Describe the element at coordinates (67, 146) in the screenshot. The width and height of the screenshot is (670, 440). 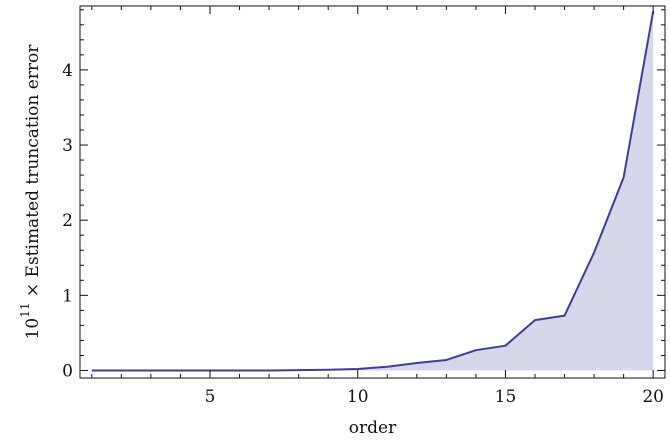
I see `y-tick-label: 3` at that location.